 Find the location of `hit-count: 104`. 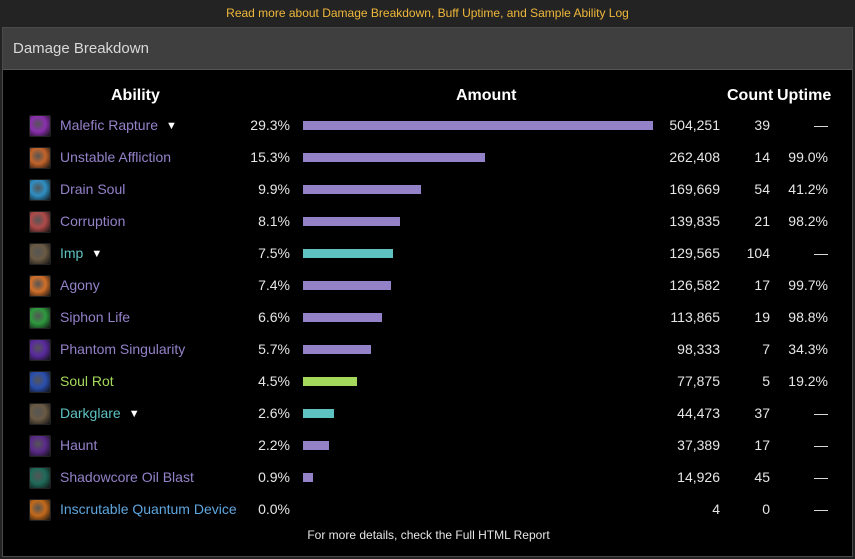

hit-count: 104 is located at coordinates (758, 253).